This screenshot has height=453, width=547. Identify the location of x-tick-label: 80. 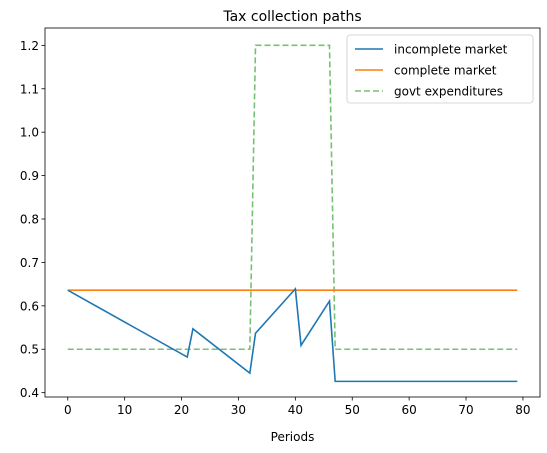
(522, 410).